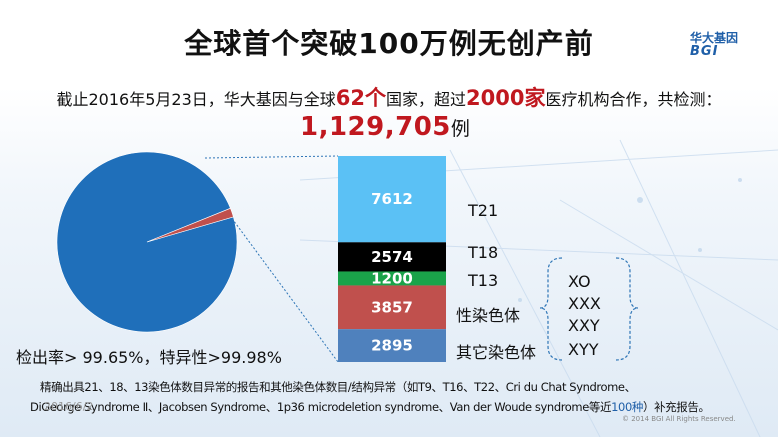  What do you see at coordinates (496, 352) in the screenshot?
I see `bar-category-label-5: 其它染色体` at bounding box center [496, 352].